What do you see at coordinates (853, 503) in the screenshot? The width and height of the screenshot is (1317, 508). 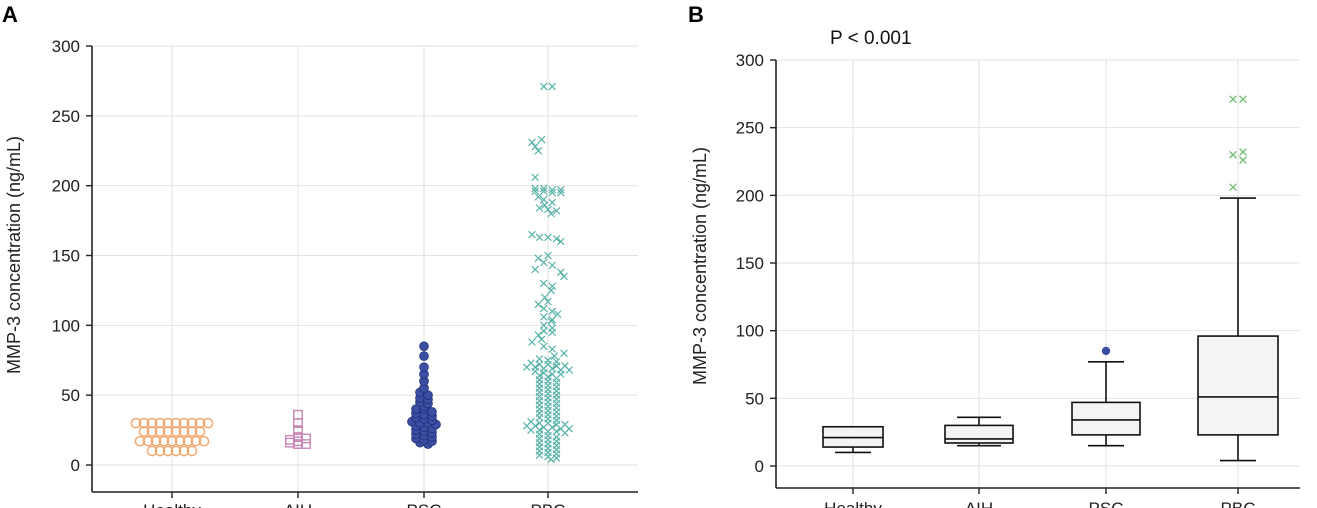 I see `panel-b-x-tick-label: Healthy` at bounding box center [853, 503].